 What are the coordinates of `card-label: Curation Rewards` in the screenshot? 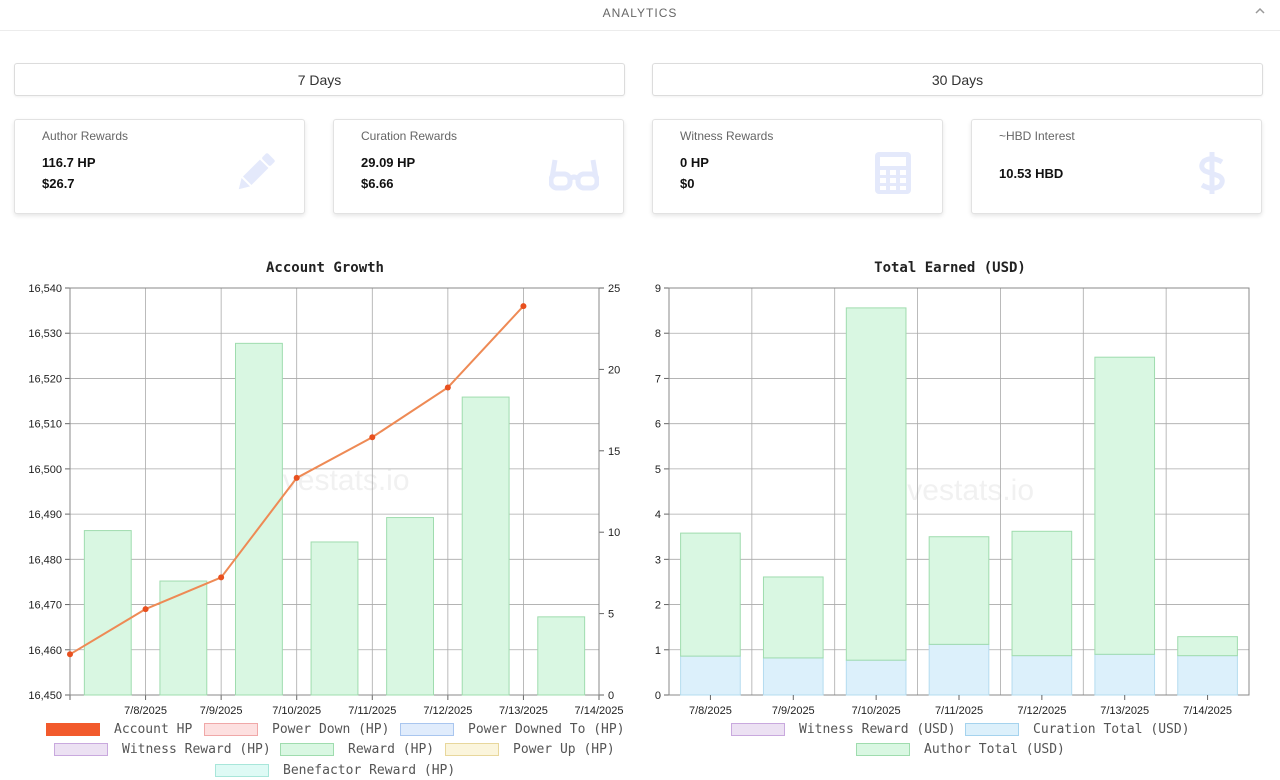 It's located at (409, 136).